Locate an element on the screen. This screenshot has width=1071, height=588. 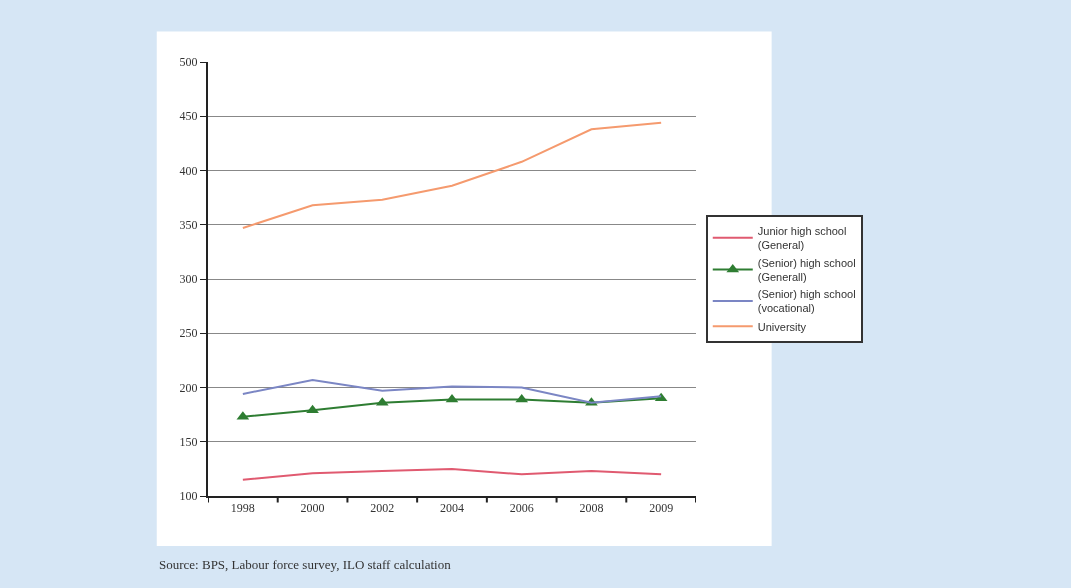
legend-label: (Senior) high school (vocational) is located at coordinates (806, 301).